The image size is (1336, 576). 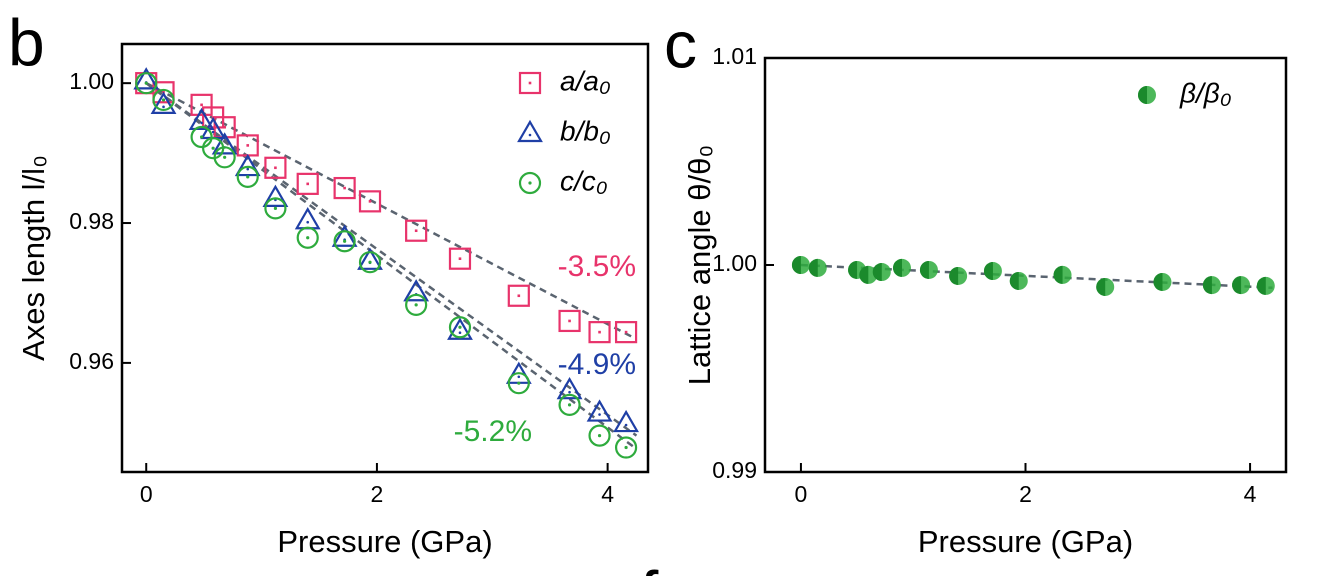 I want to click on y-tick-label: 0.98, so click(x=91, y=221).